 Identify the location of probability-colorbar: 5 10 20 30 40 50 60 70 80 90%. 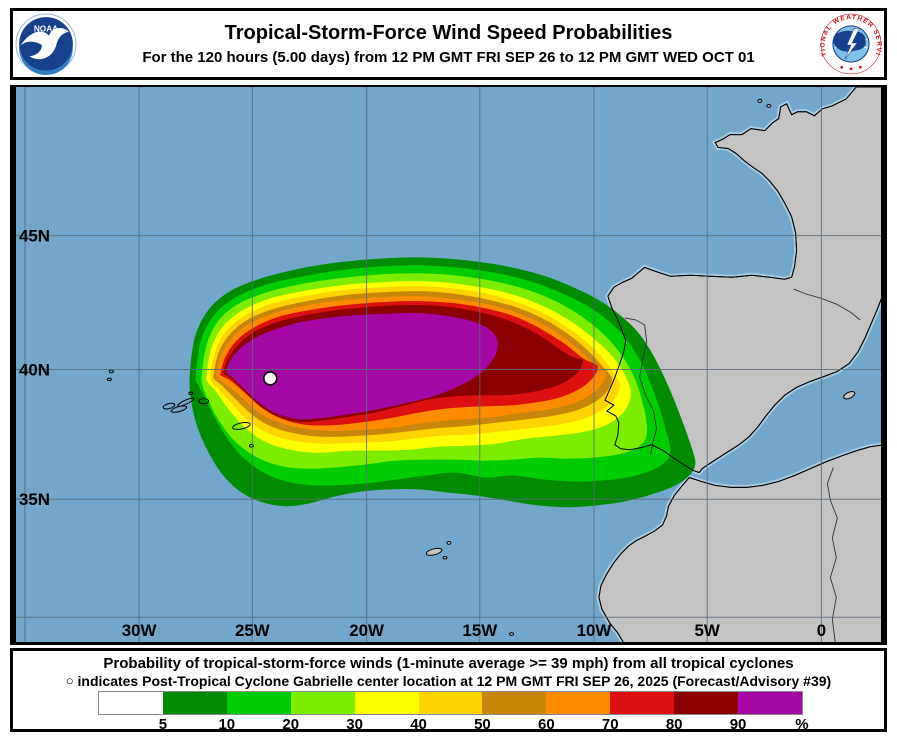
(453, 712).